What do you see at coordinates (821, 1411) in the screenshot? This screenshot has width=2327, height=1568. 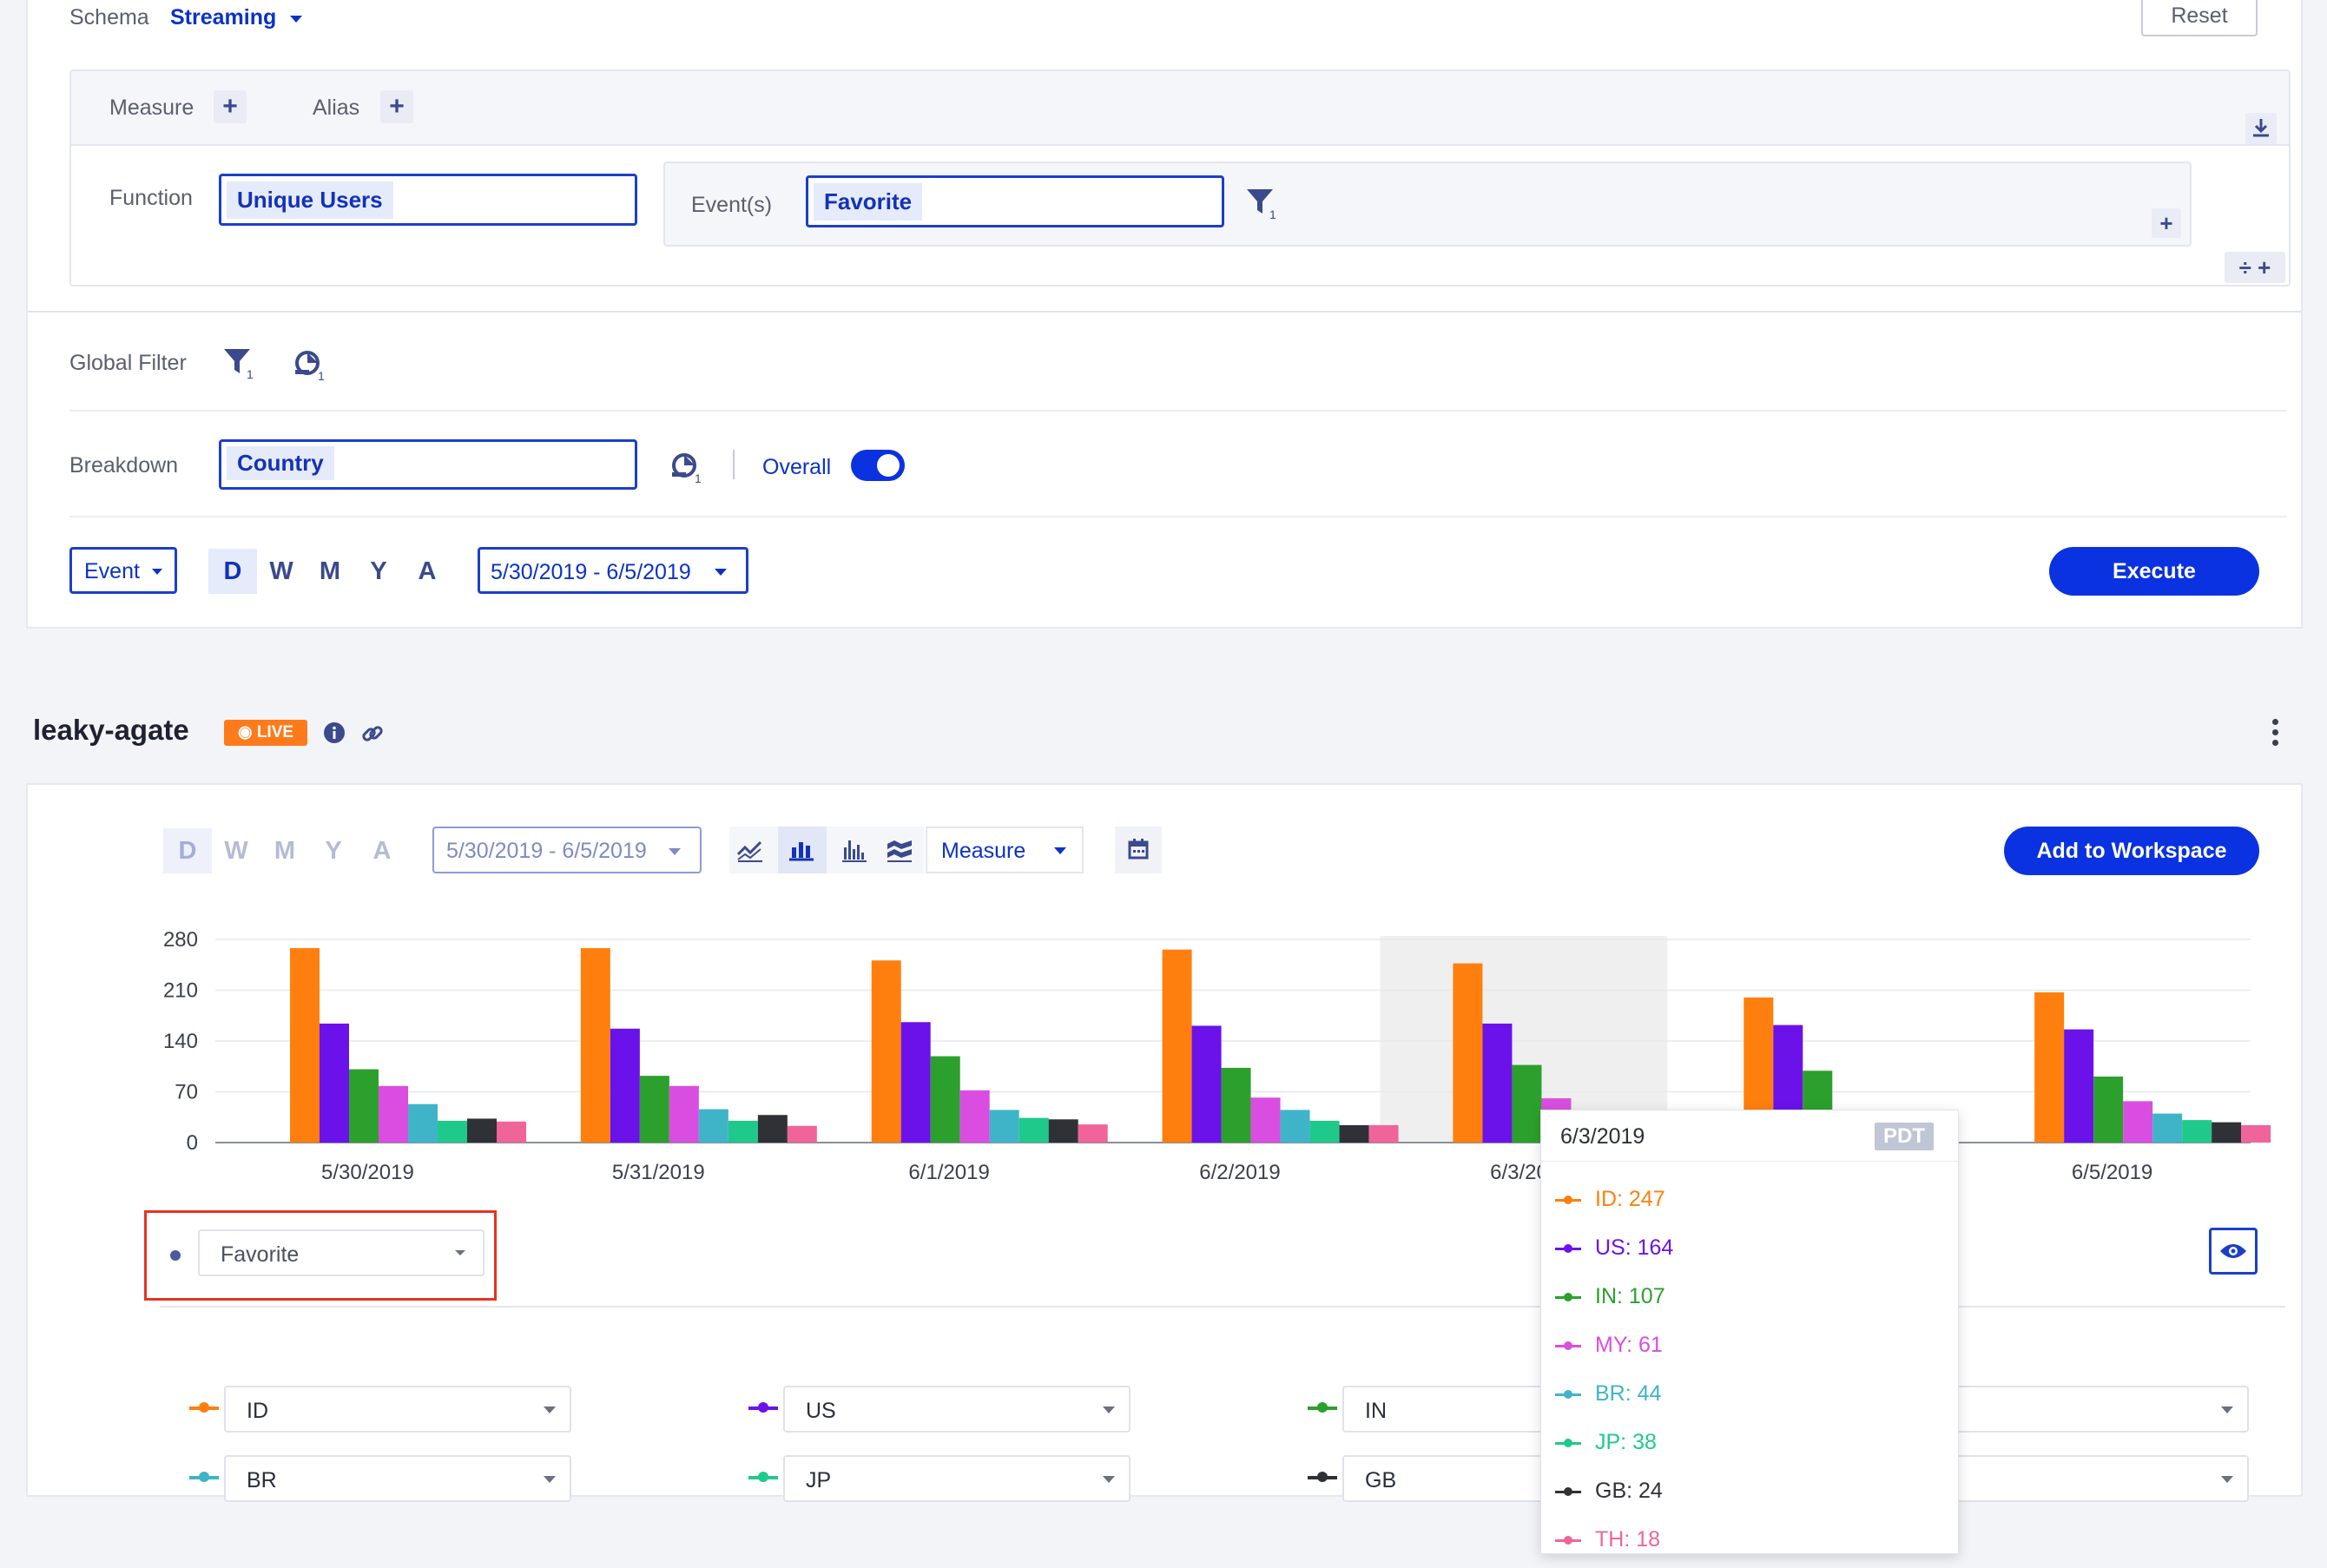 I see `series-select-label: US` at bounding box center [821, 1411].